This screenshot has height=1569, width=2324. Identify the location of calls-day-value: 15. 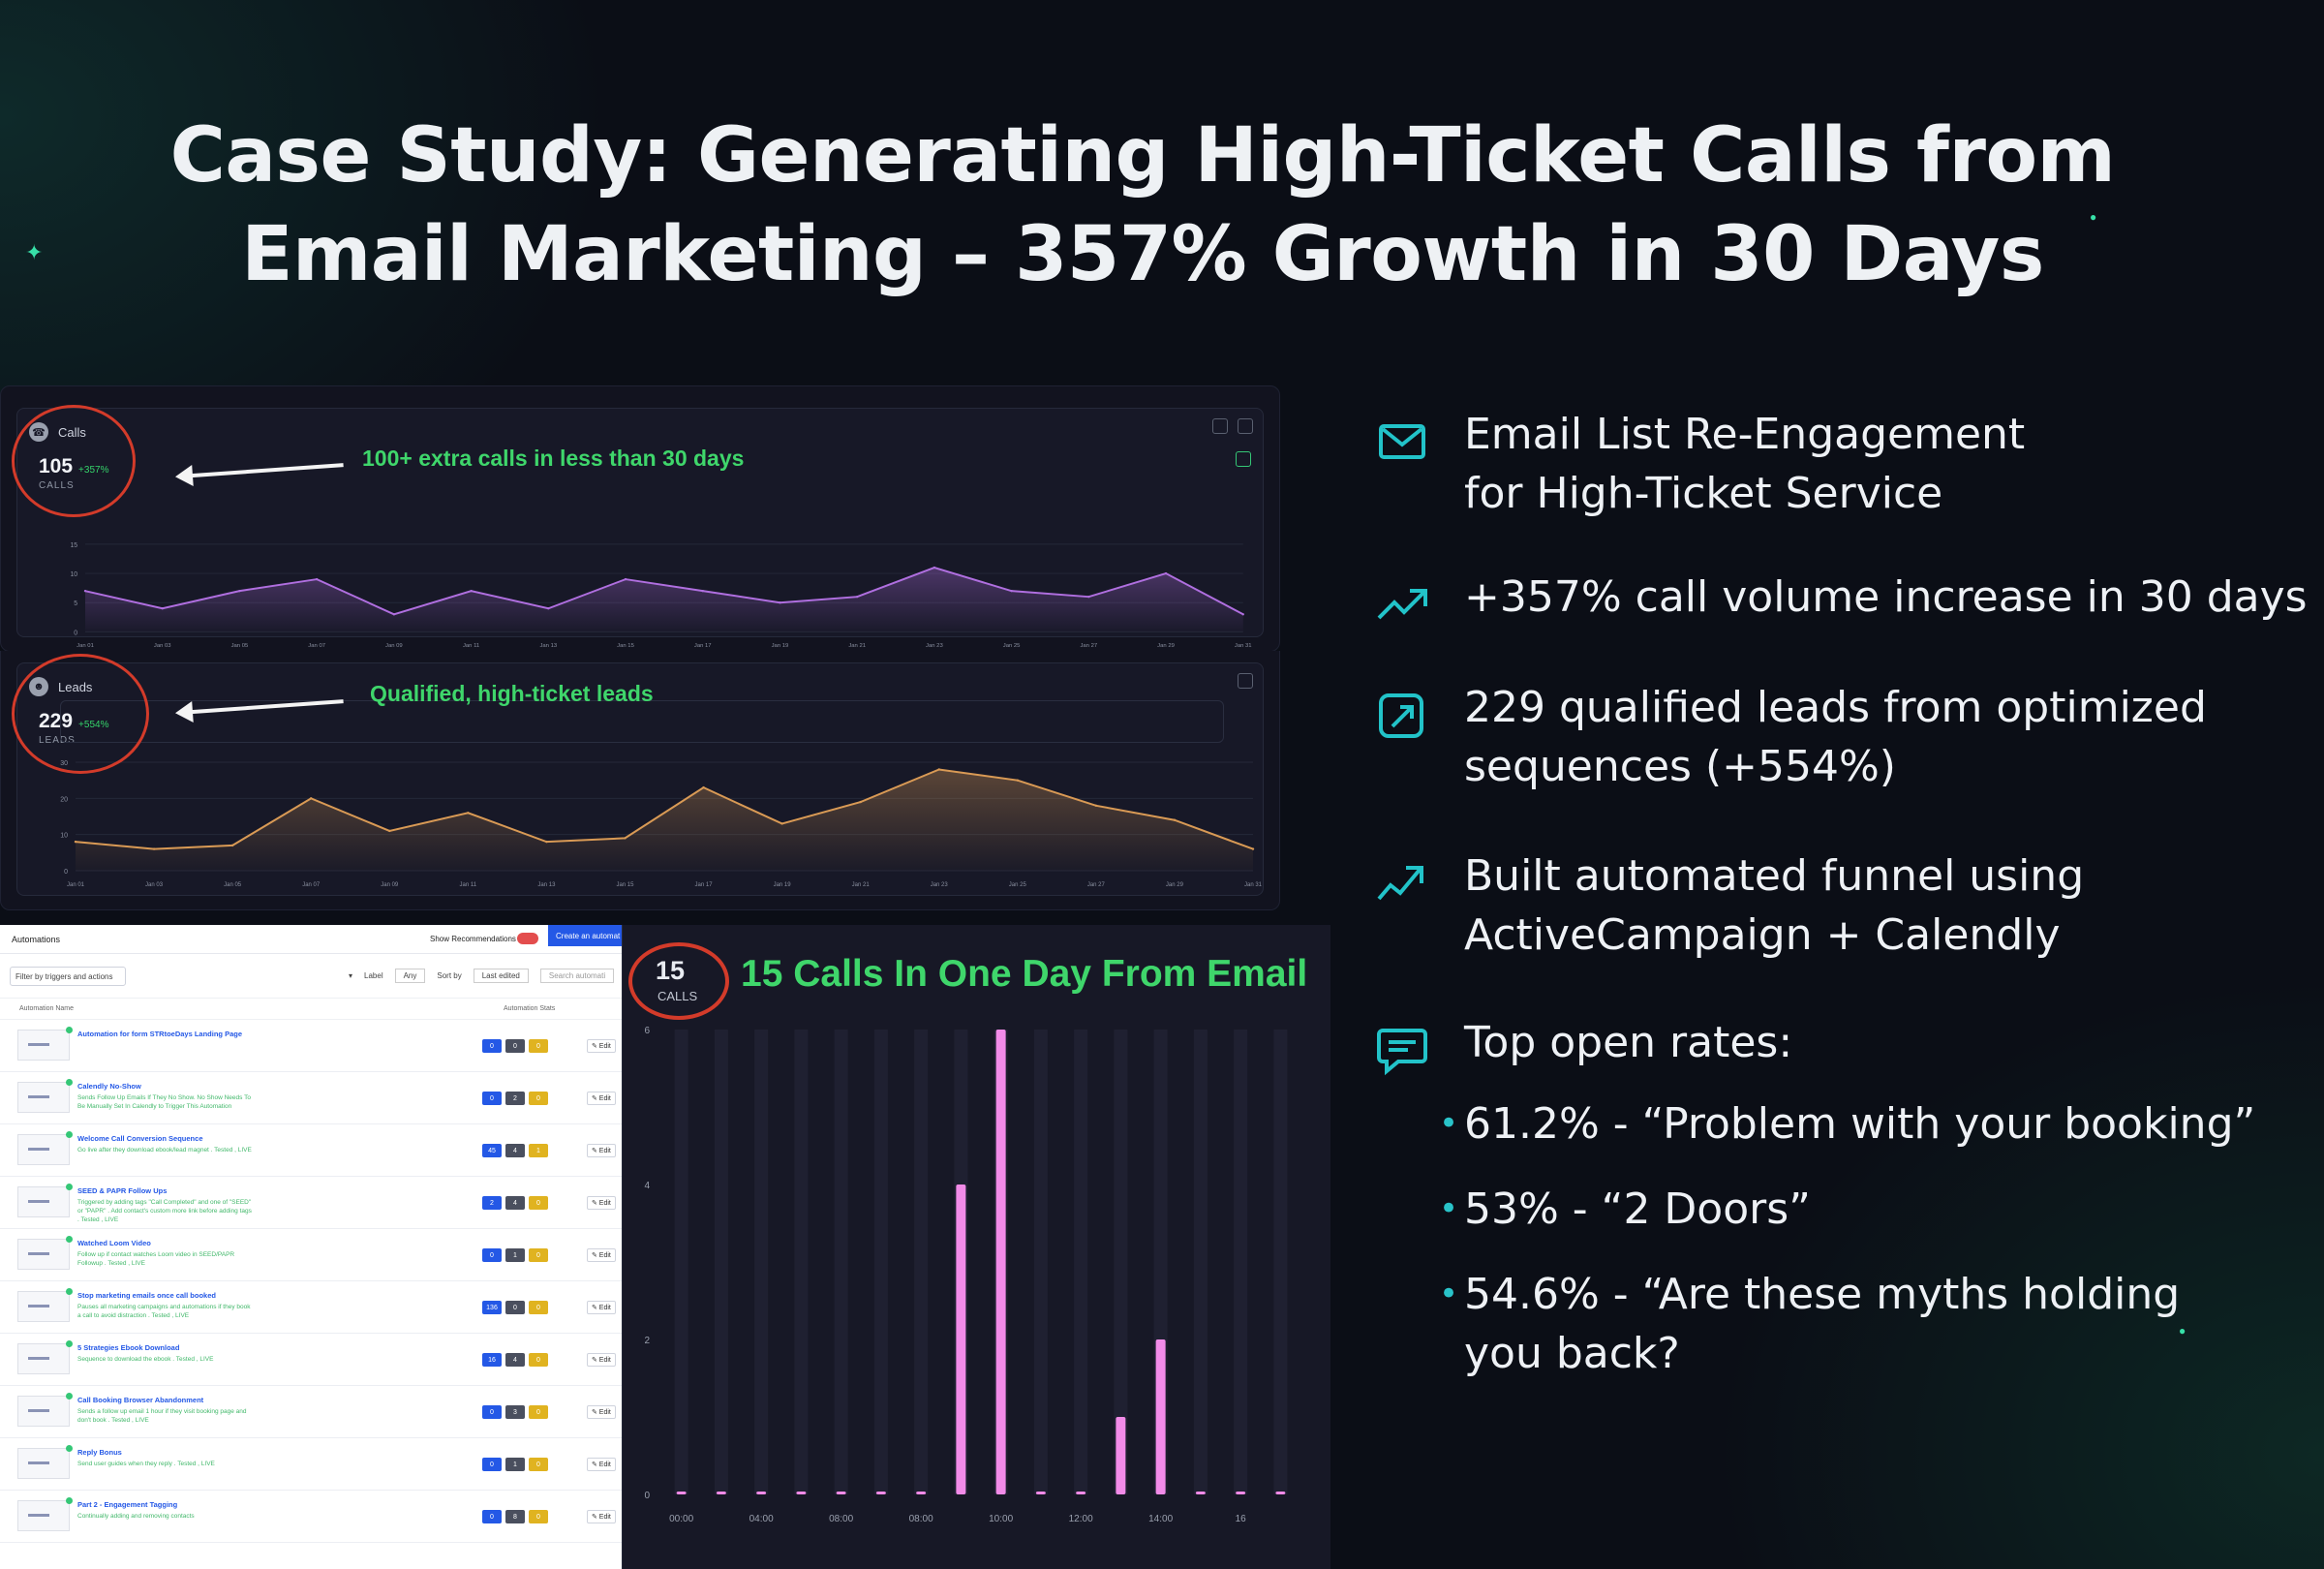
(671, 970).